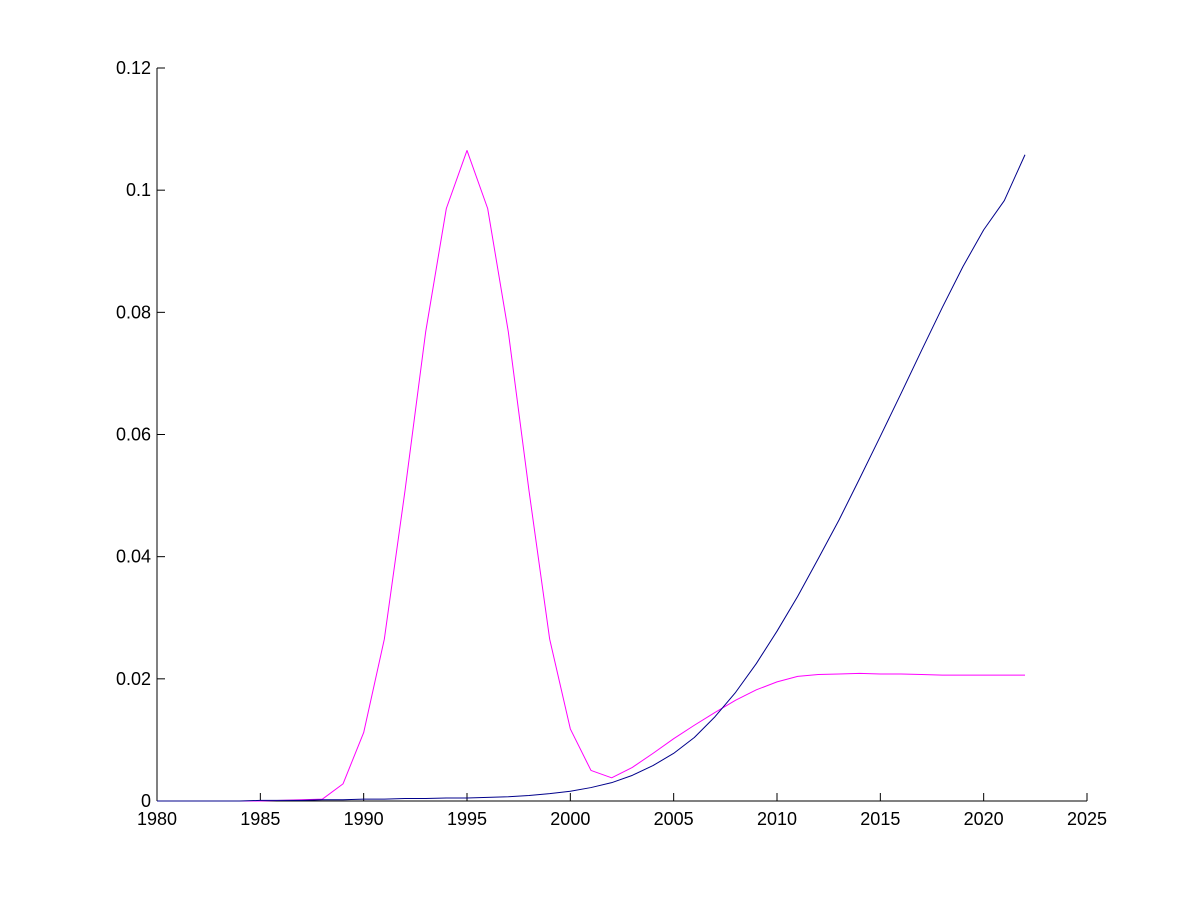 This screenshot has height=905, width=1200. What do you see at coordinates (880, 819) in the screenshot?
I see `x-tick-label: 2015` at bounding box center [880, 819].